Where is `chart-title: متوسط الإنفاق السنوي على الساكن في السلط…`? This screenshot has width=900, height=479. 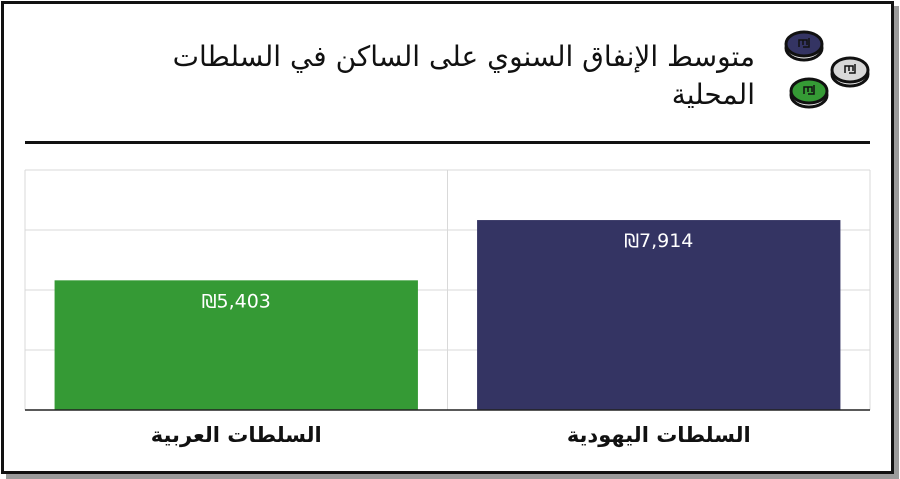
chart-title: متوسط الإنفاق السنوي على الساكن في السلط… is located at coordinates (463, 75).